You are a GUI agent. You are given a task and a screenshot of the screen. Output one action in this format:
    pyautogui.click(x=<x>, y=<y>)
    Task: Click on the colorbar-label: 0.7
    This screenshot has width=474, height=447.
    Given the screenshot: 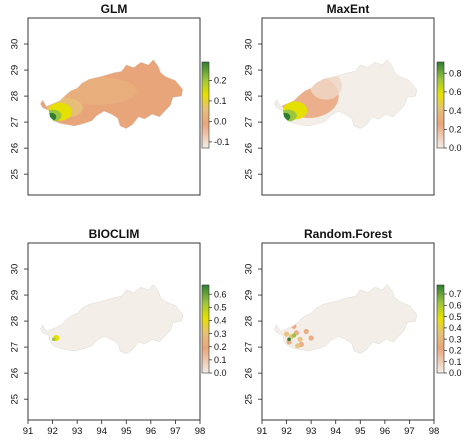 What is the action you would take?
    pyautogui.click(x=455, y=294)
    